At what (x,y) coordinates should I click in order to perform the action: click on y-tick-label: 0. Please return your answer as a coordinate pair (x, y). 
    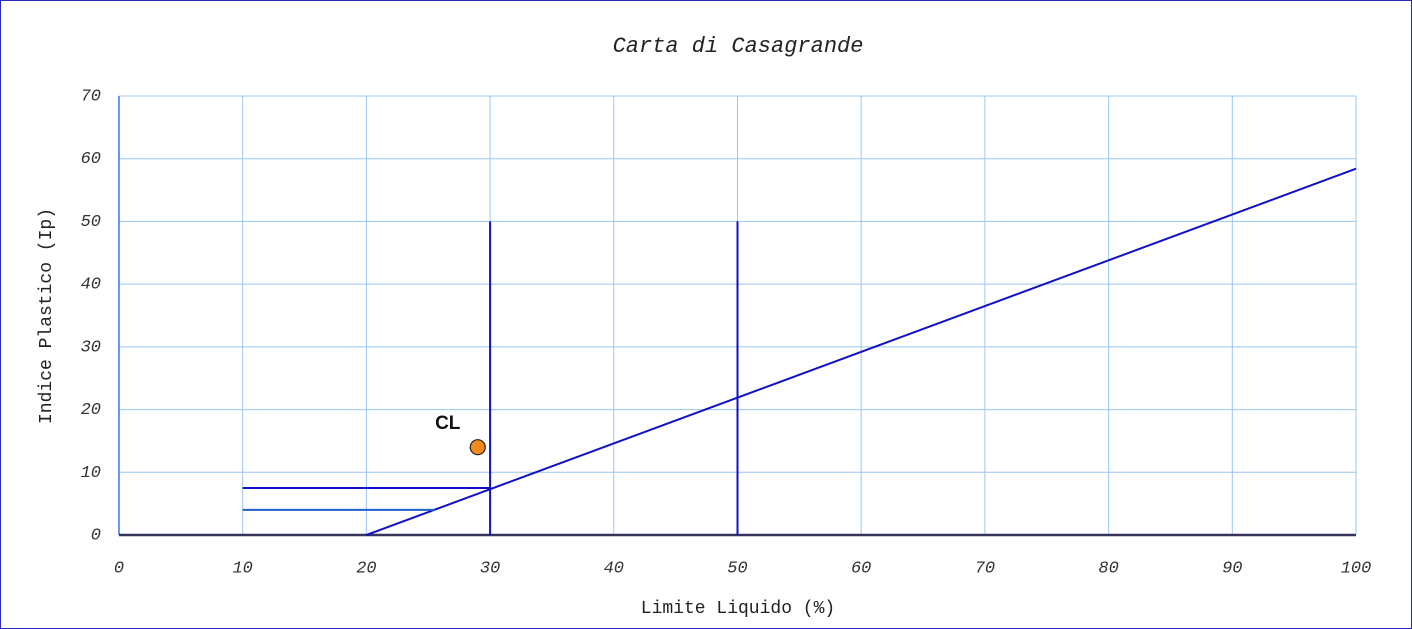
    Looking at the image, I should click on (96, 535).